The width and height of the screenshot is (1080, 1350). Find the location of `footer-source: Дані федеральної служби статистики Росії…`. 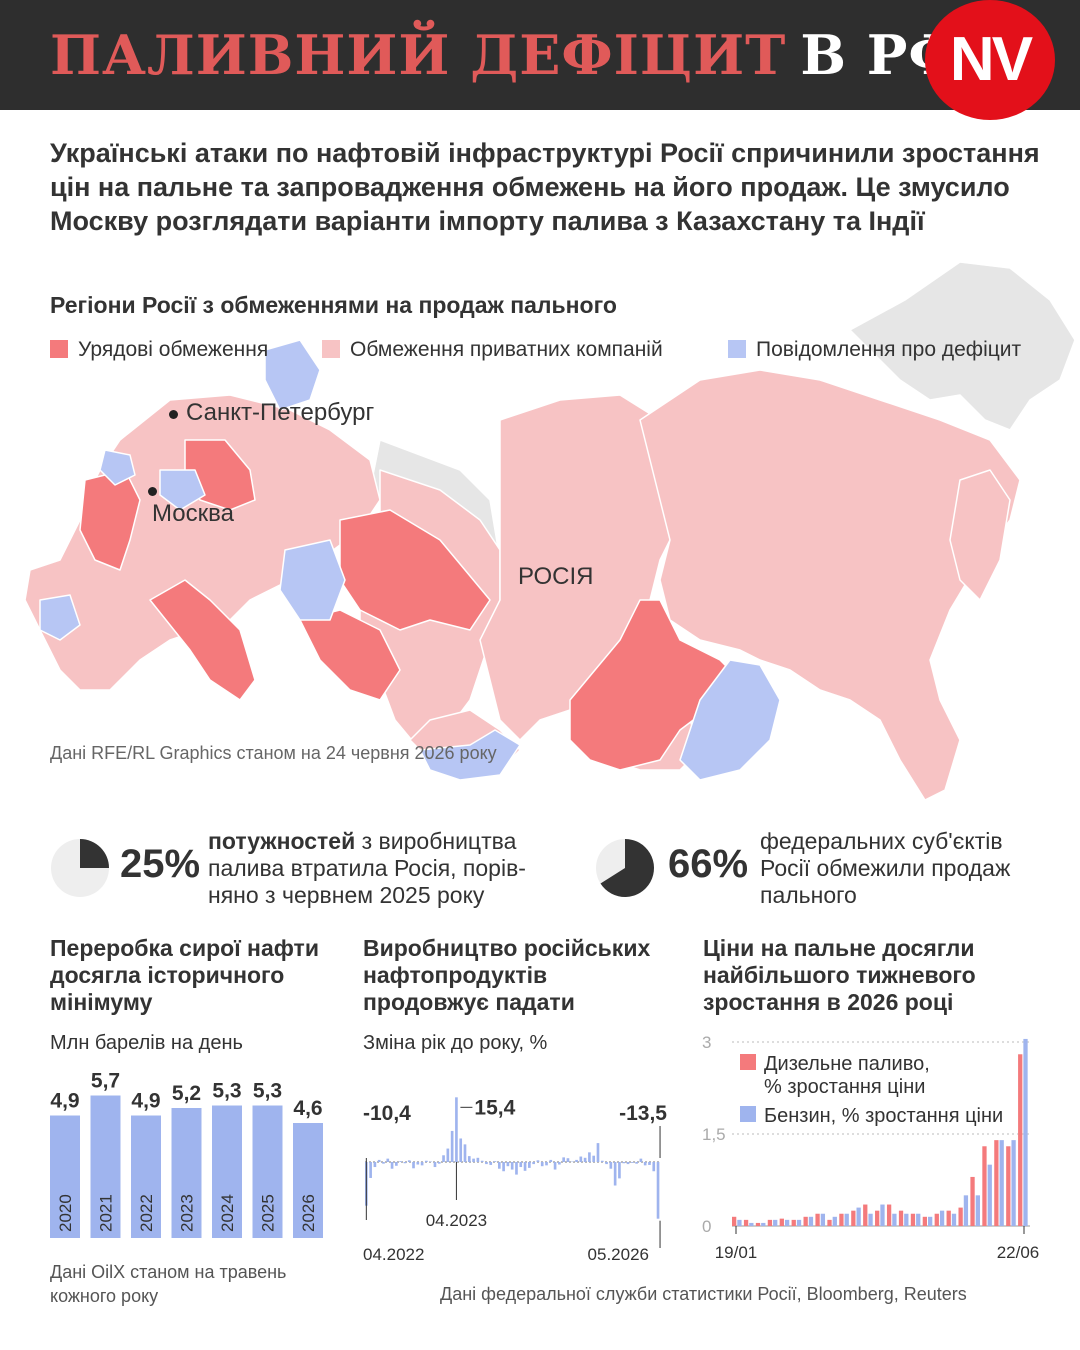

footer-source: Дані федеральної служби статистики Росії… is located at coordinates (703, 1294).